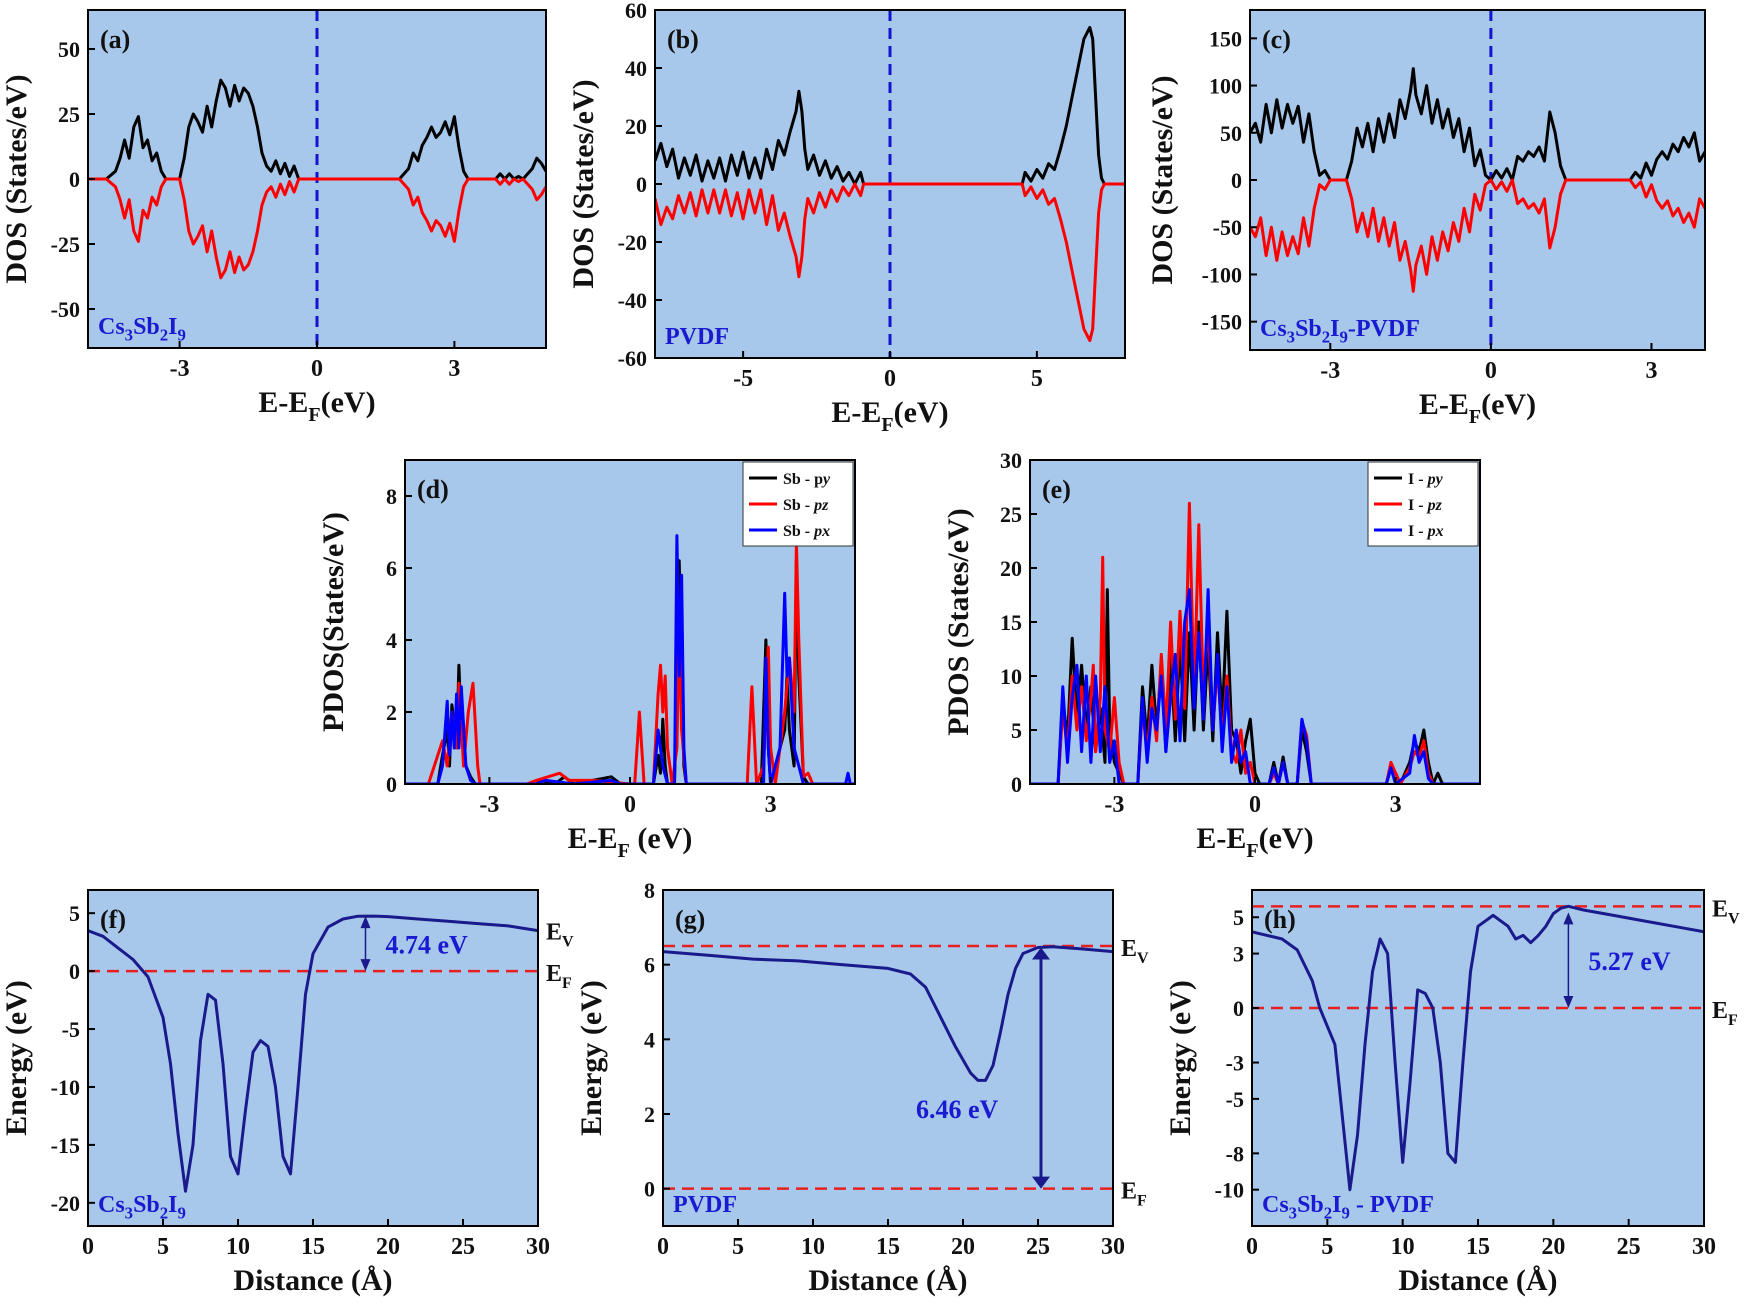 This screenshot has height=1310, width=1744. Describe the element at coordinates (1225, 38) in the screenshot. I see `y-tick-label: 150` at that location.